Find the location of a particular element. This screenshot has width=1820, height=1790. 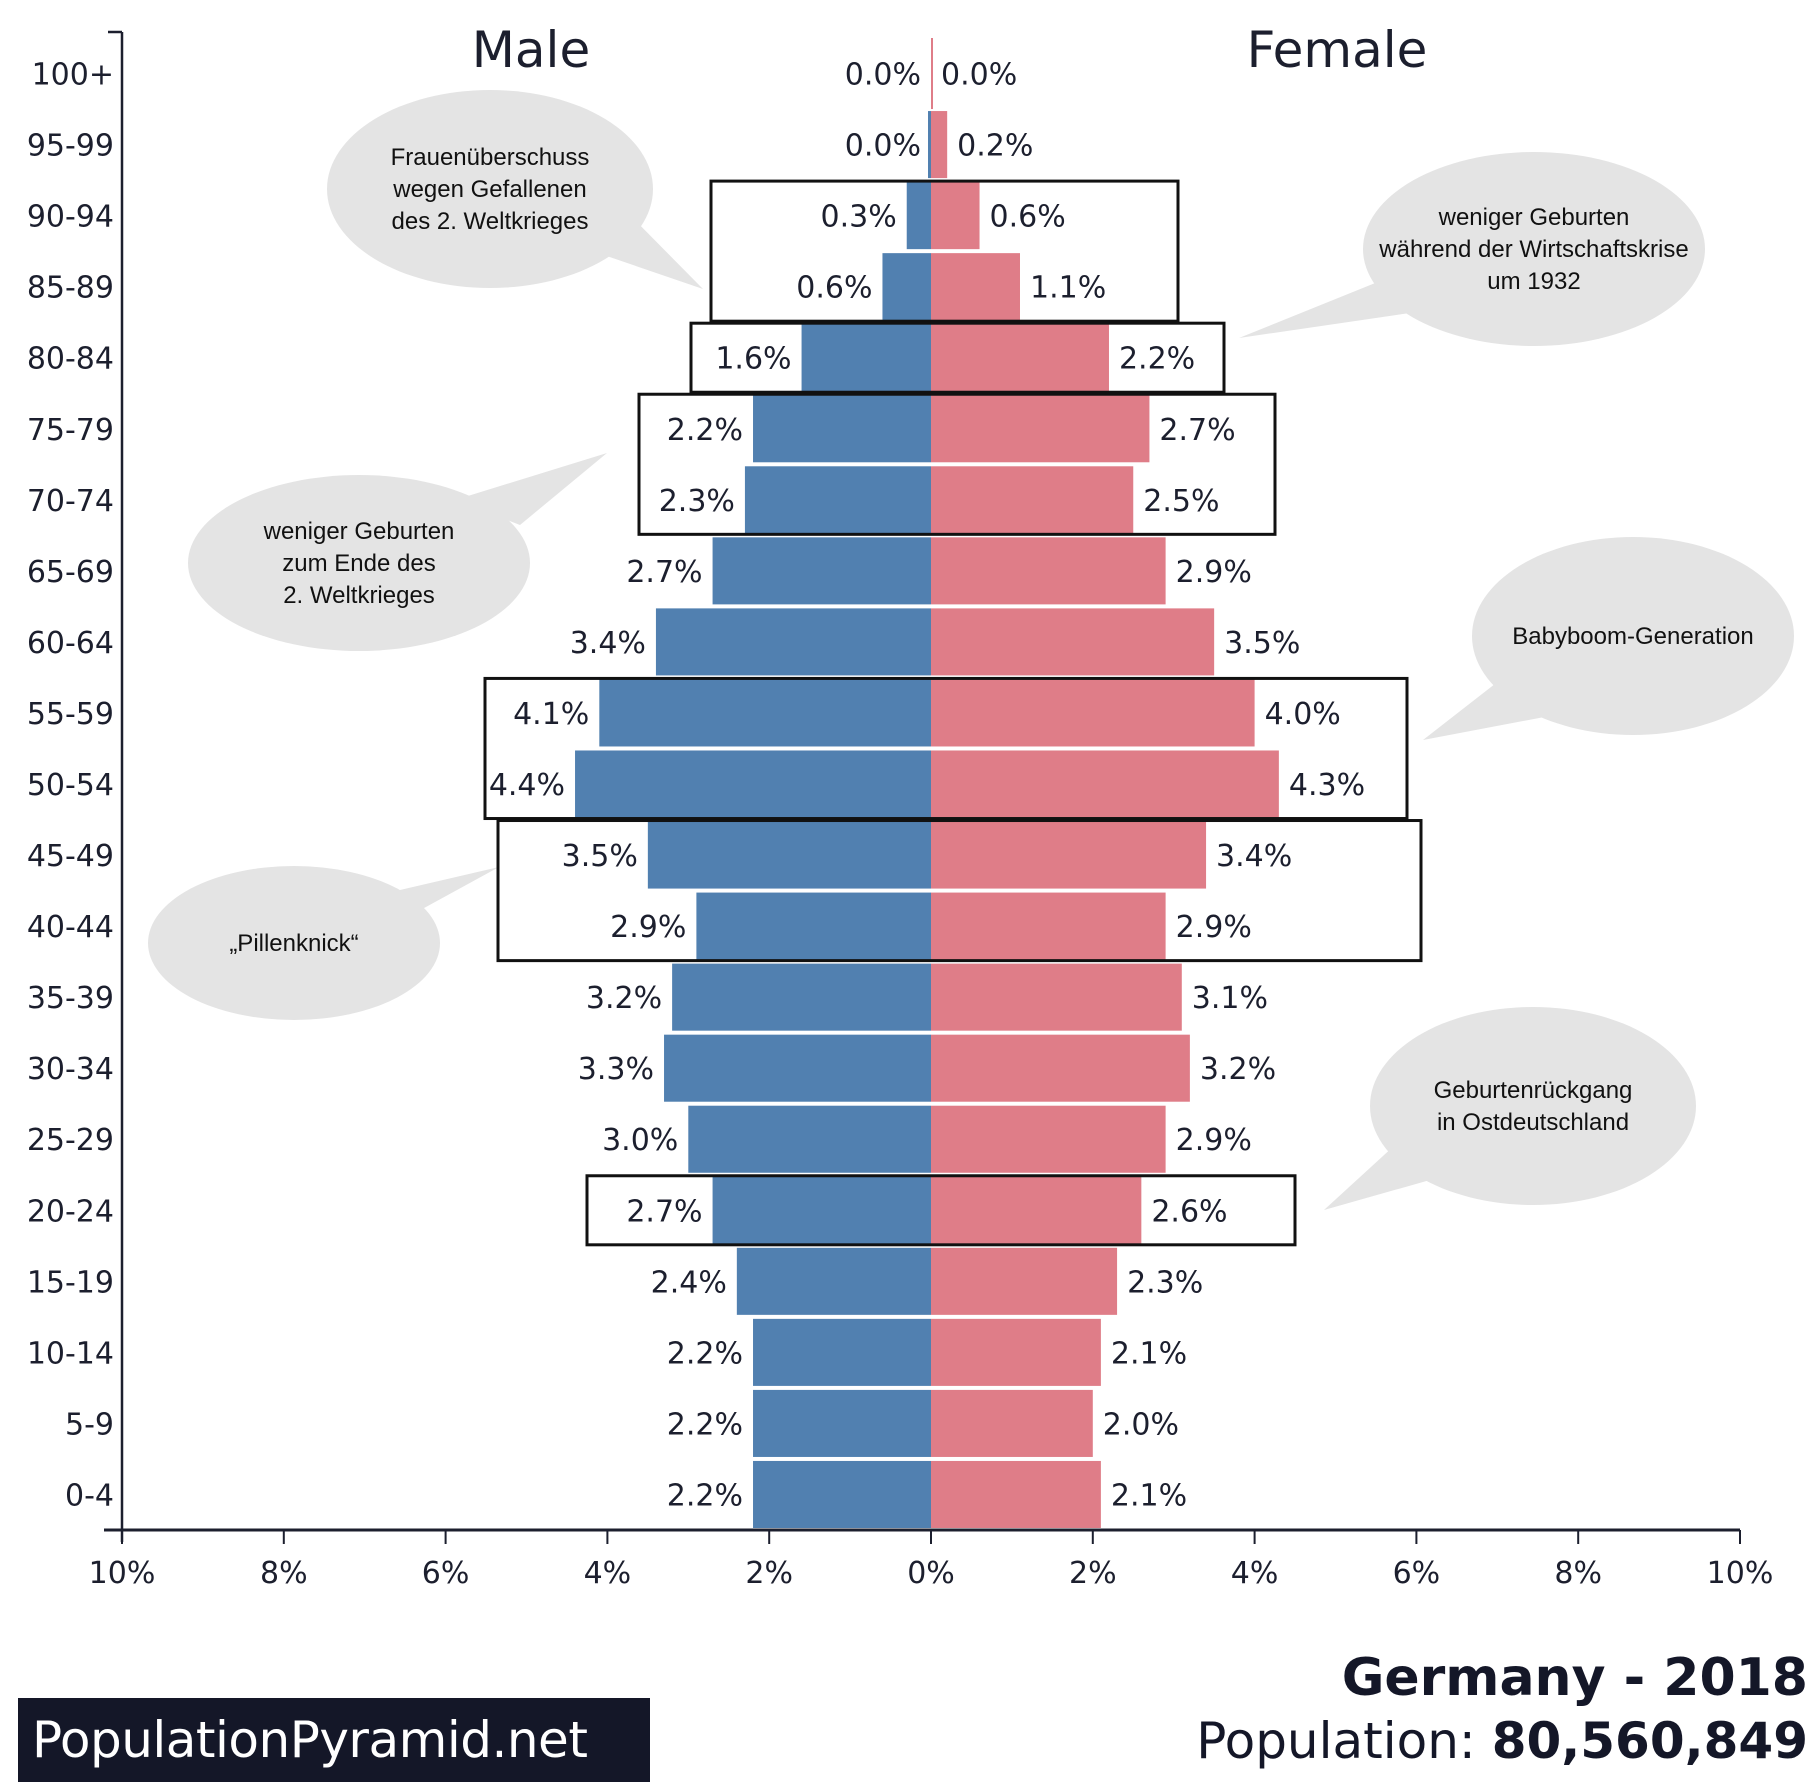

data-label-female: 2.5% is located at coordinates (1181, 501).